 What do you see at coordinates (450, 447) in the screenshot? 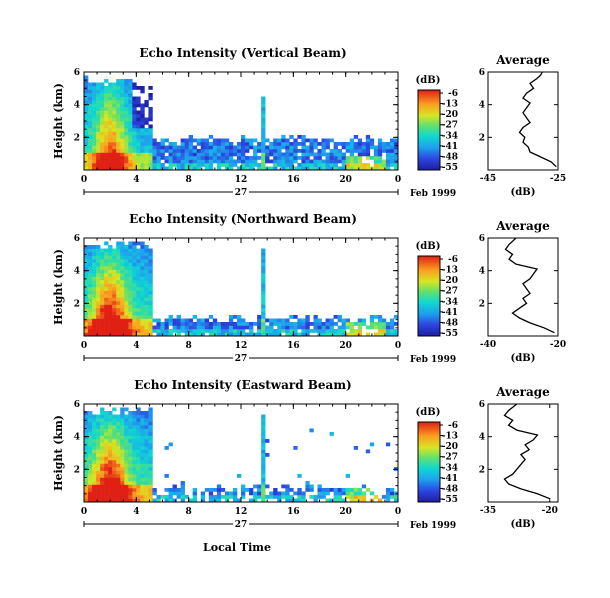
I see `colorbar-tick-label: -20` at bounding box center [450, 447].